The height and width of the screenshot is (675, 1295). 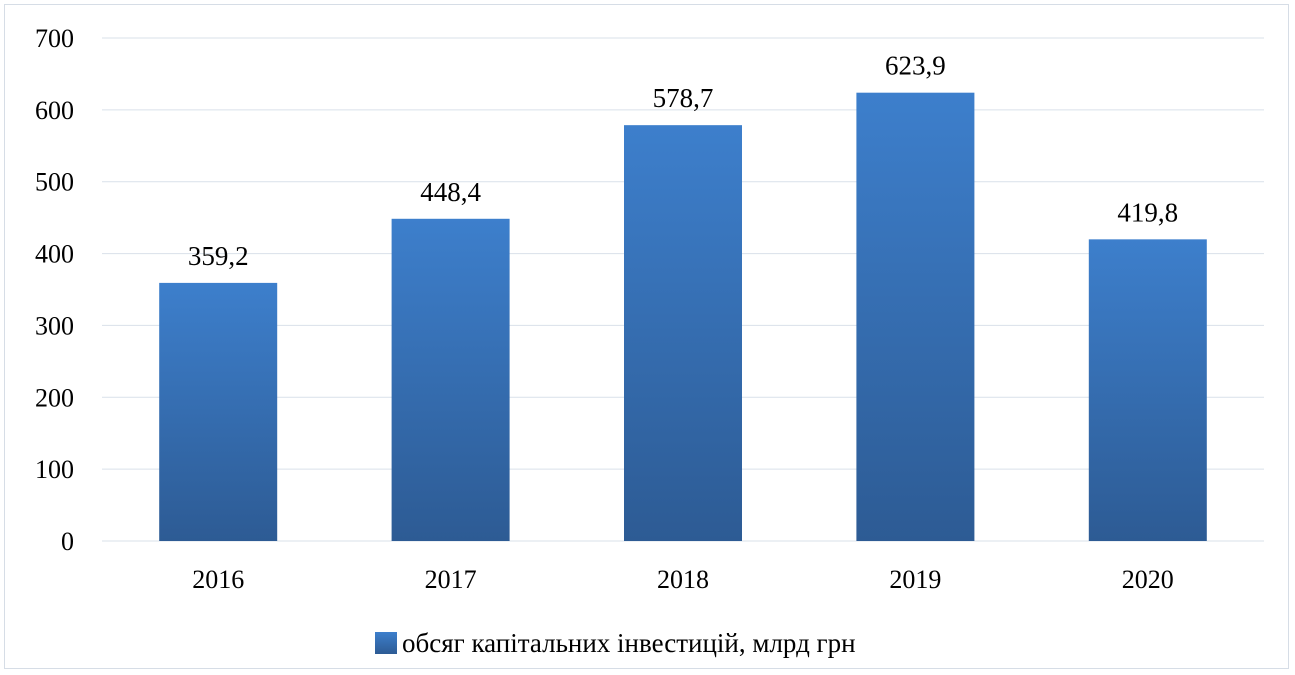 What do you see at coordinates (915, 316) in the screenshot?
I see `bar-2019` at bounding box center [915, 316].